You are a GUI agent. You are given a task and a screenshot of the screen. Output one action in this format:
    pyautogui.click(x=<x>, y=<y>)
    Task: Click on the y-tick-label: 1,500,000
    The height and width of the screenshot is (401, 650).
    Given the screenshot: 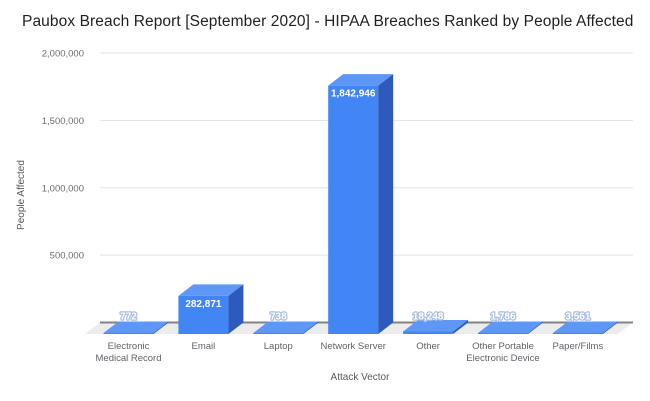 What is the action you would take?
    pyautogui.click(x=63, y=121)
    